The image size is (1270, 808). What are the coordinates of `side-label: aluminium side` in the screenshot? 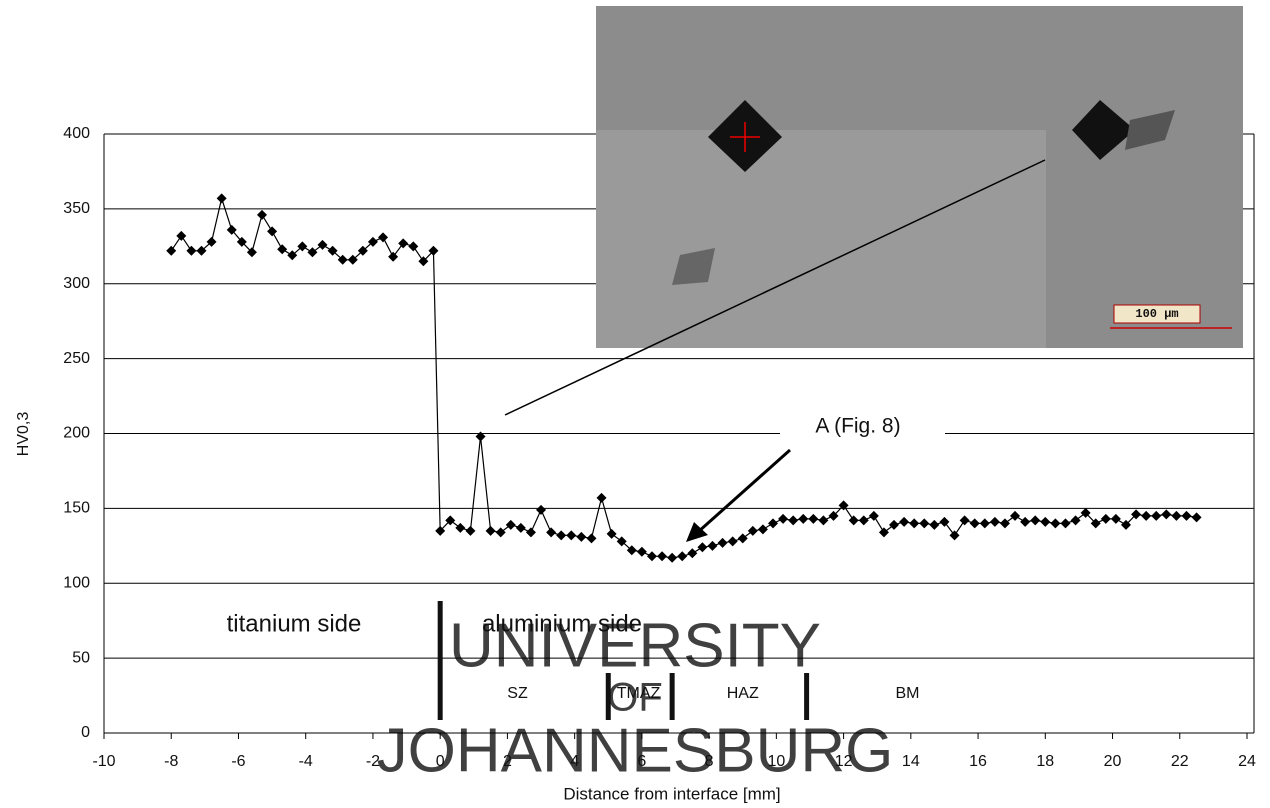 It's located at (562, 623).